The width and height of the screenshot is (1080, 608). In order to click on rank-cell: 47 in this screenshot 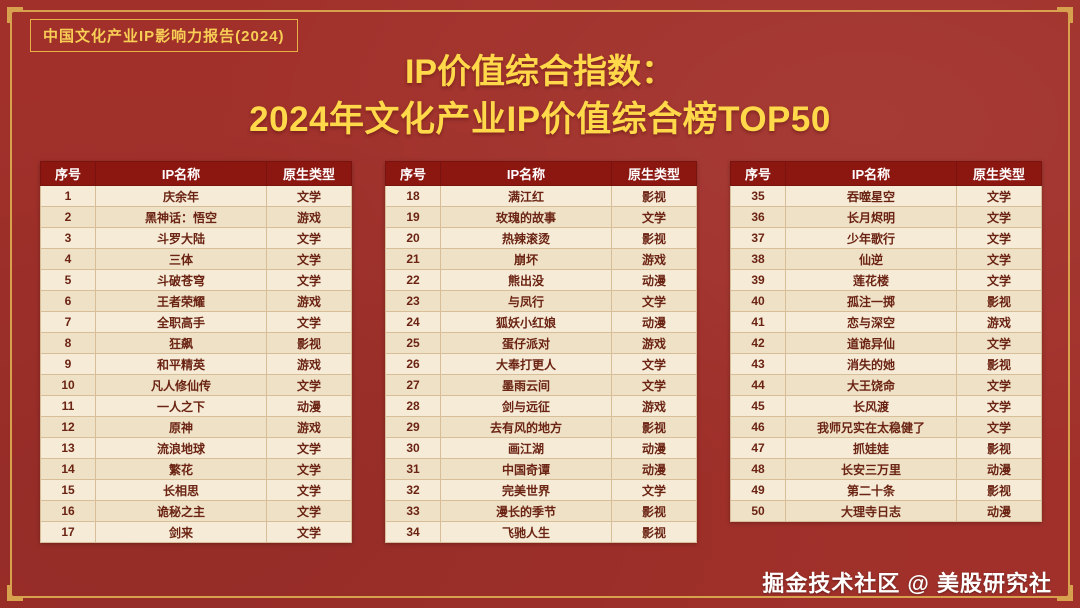, I will do `click(758, 448)`.